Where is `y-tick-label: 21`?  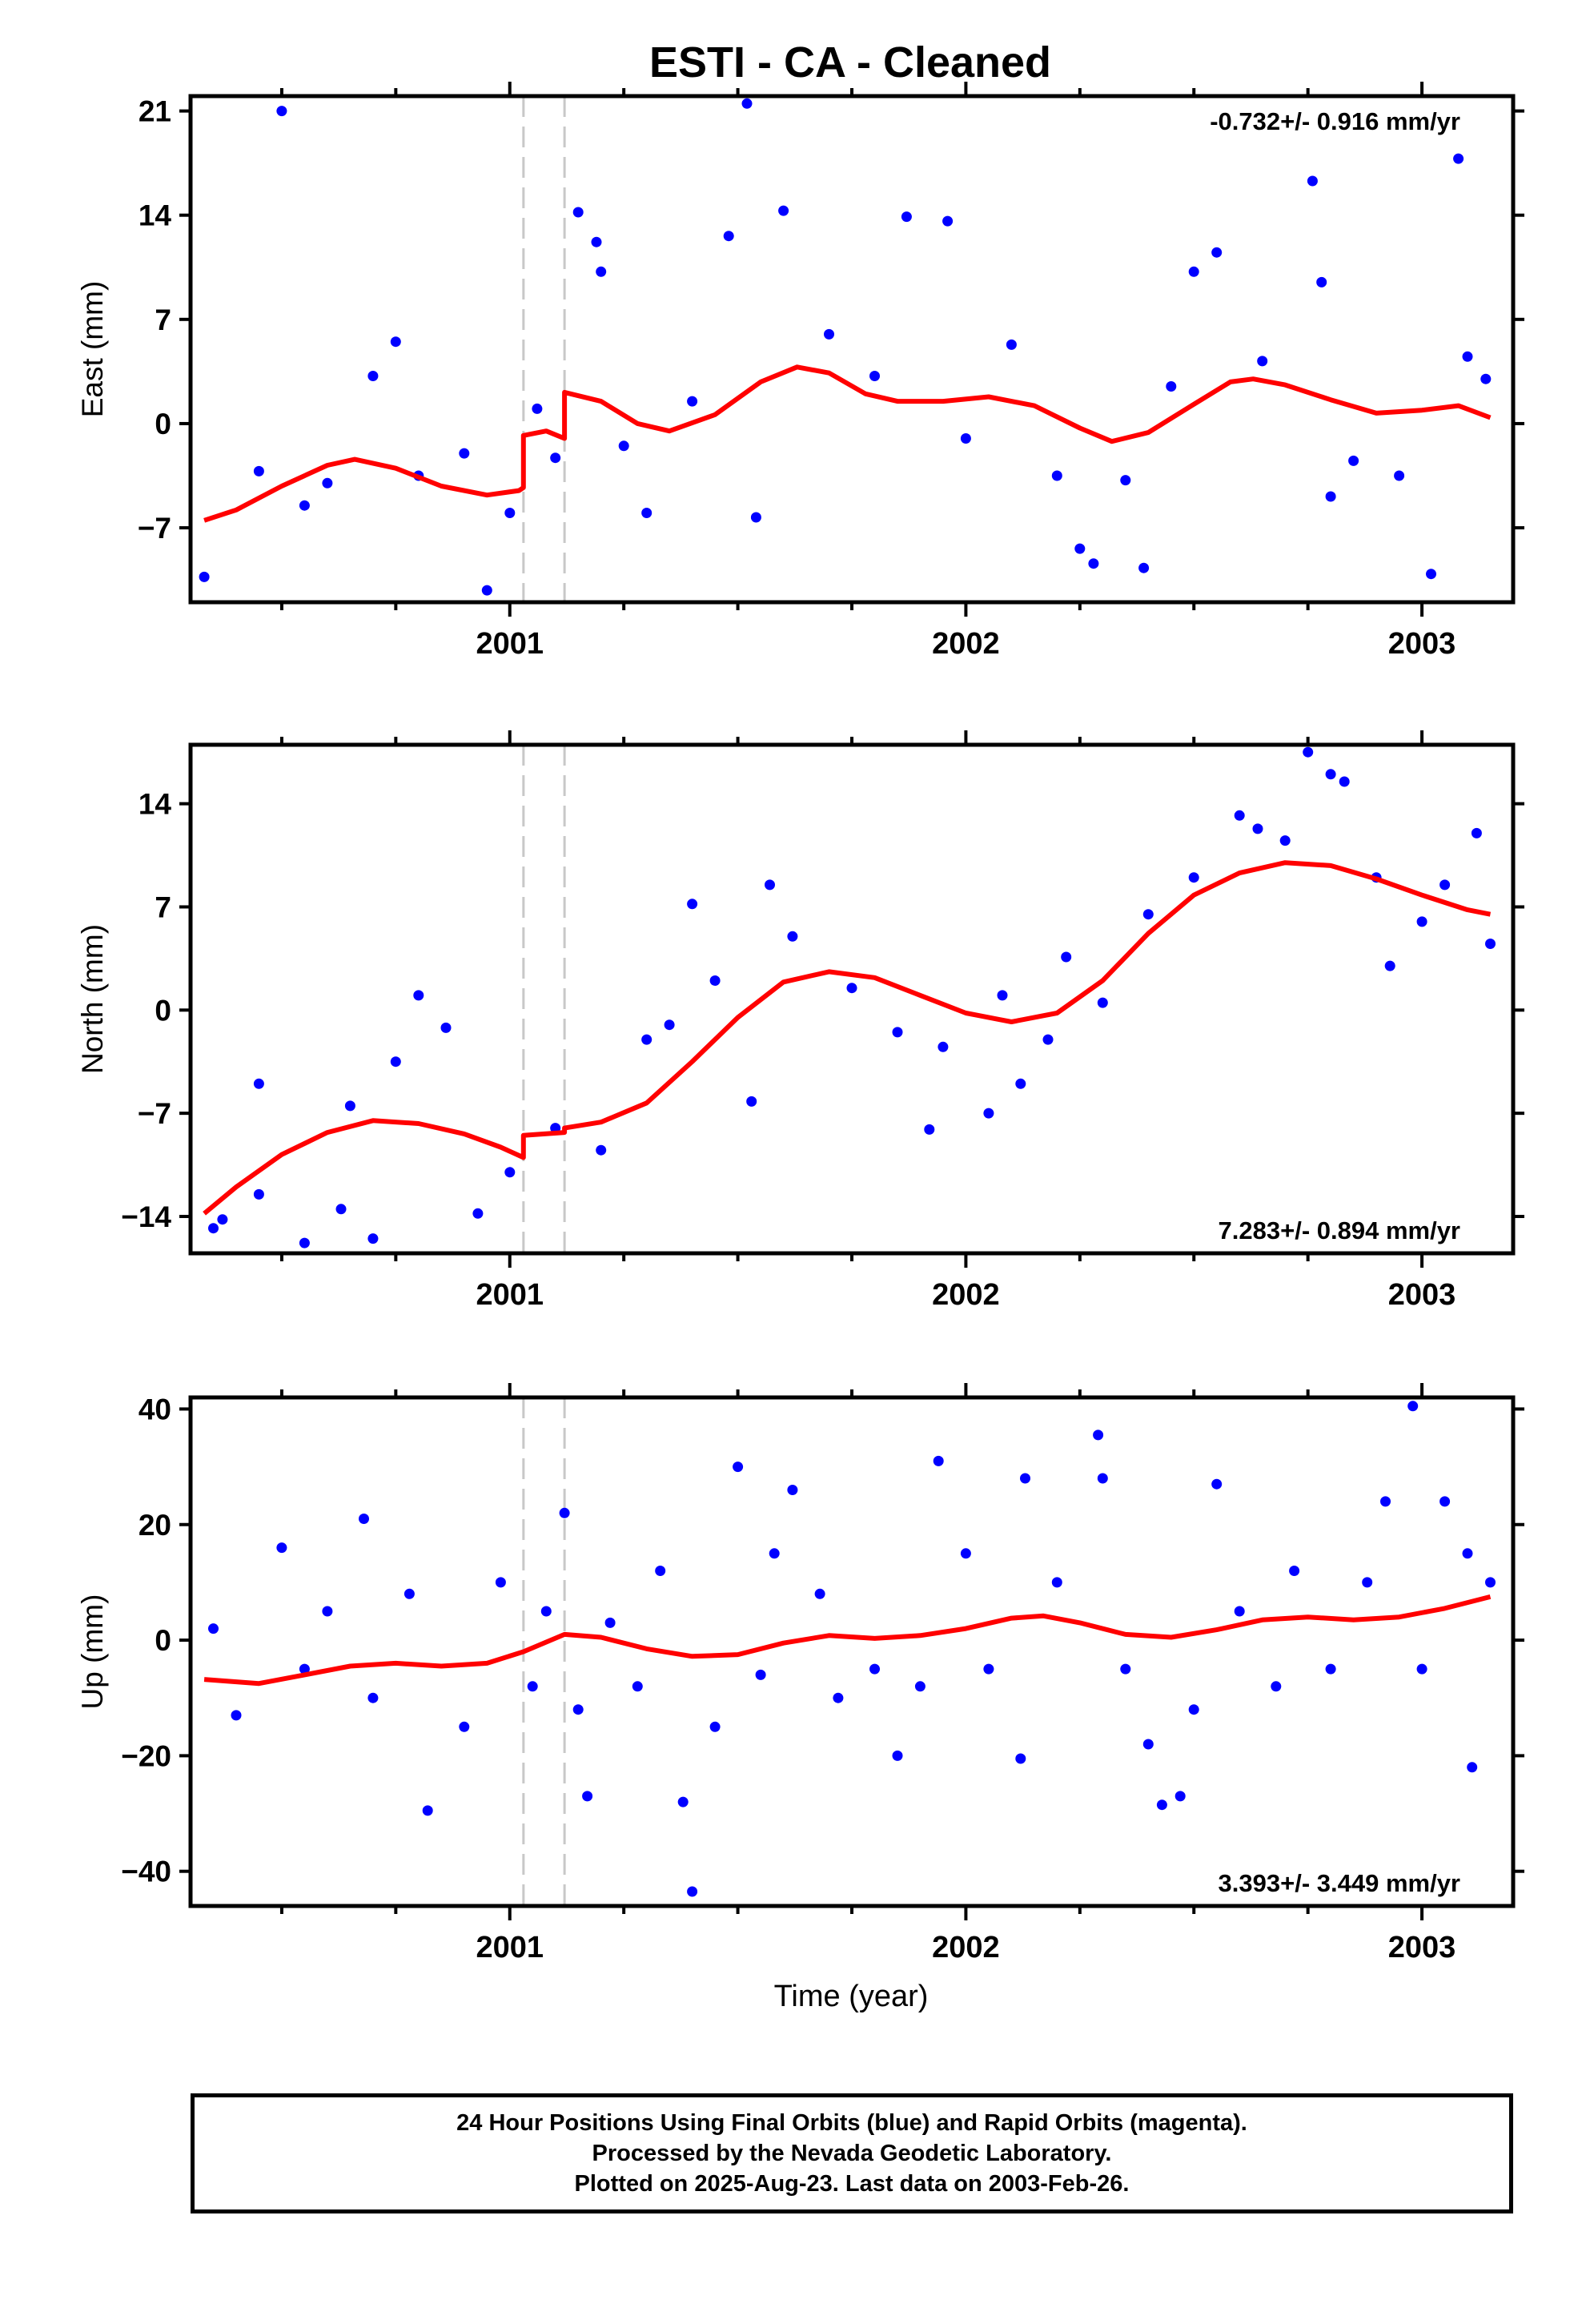 y-tick-label: 21 is located at coordinates (155, 111).